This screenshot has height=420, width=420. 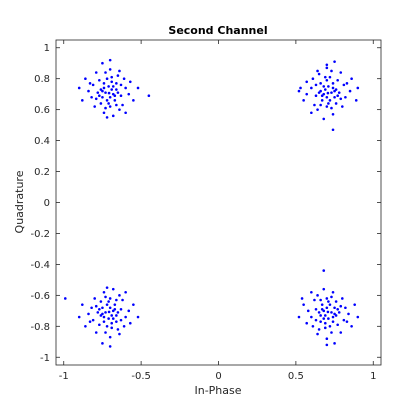 I want to click on y-tick-label: -1, so click(x=45, y=358).